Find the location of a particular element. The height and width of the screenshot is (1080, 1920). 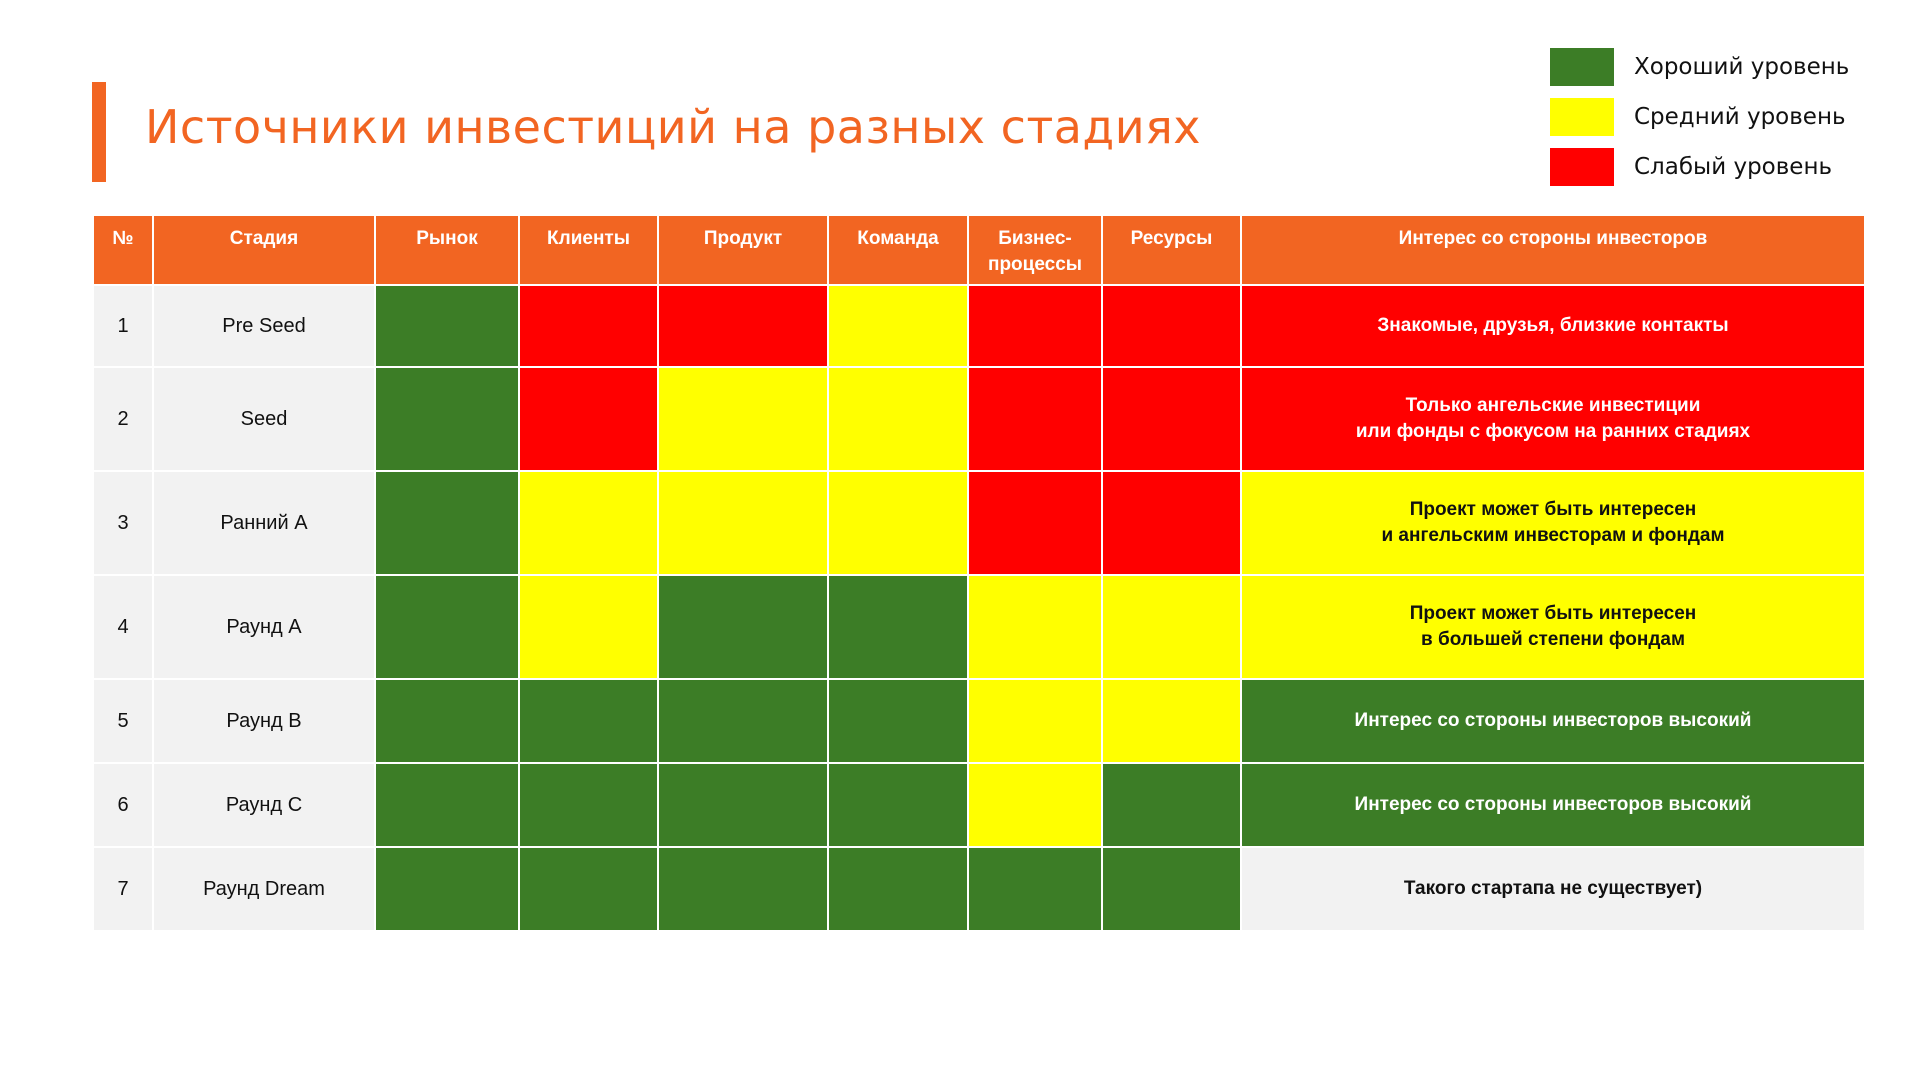

row-number: 1 is located at coordinates (123, 326).